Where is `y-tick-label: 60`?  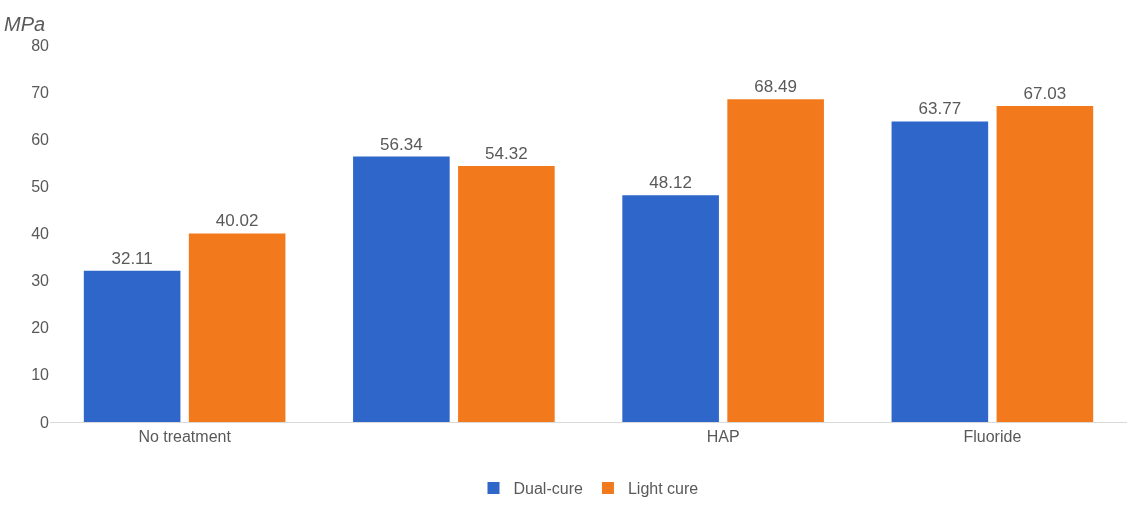 y-tick-label: 60 is located at coordinates (40, 139).